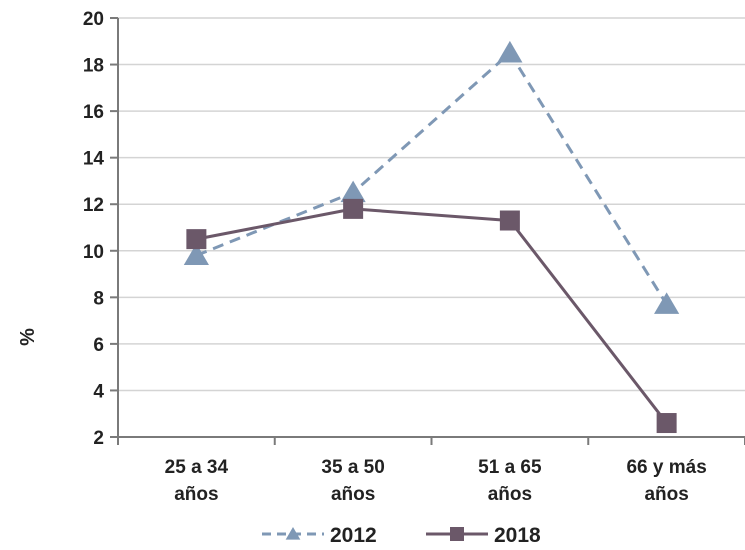 Image resolution: width=745 pixels, height=550 pixels. I want to click on x-tick-label: 25 a 34 años, so click(197, 481).